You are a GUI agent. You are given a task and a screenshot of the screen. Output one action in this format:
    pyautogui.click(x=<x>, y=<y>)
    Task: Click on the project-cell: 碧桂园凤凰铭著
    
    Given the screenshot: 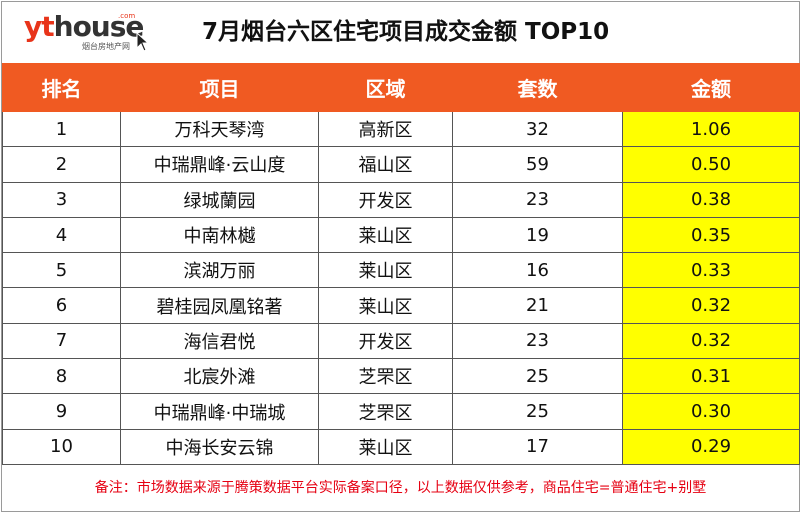 What is the action you would take?
    pyautogui.click(x=219, y=305)
    